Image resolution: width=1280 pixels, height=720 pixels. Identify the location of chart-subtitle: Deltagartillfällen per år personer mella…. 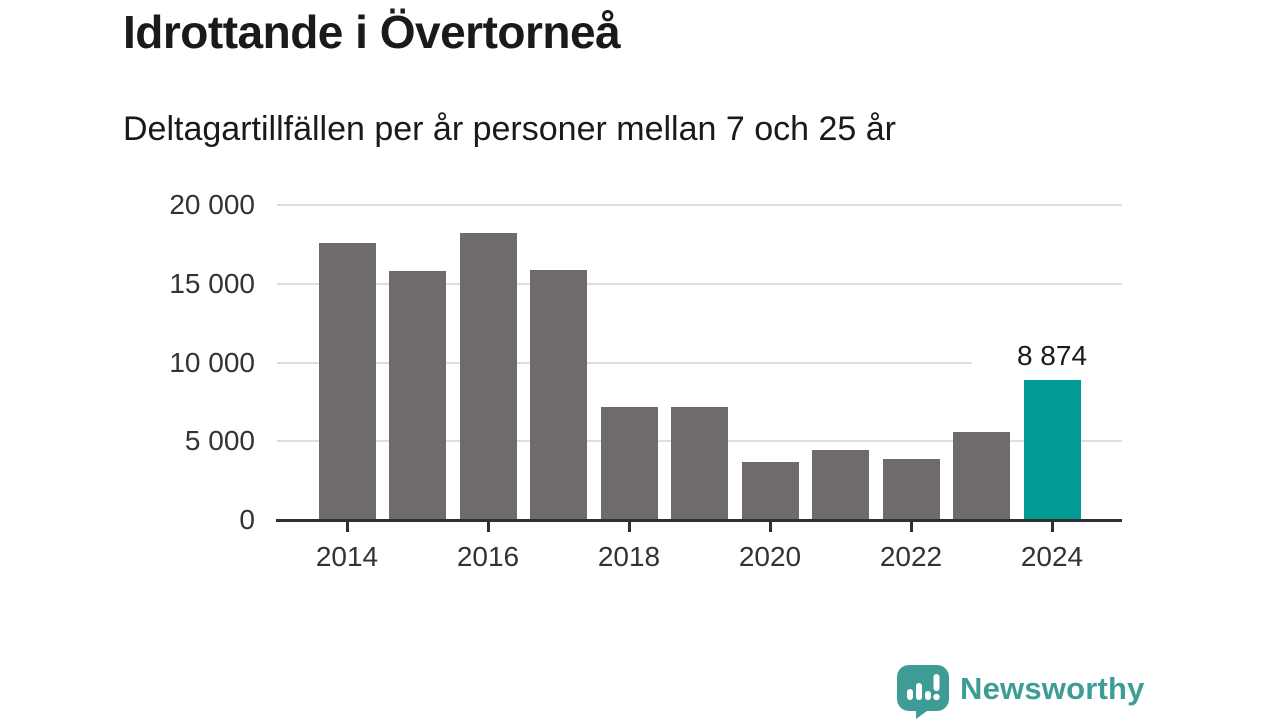
(509, 129).